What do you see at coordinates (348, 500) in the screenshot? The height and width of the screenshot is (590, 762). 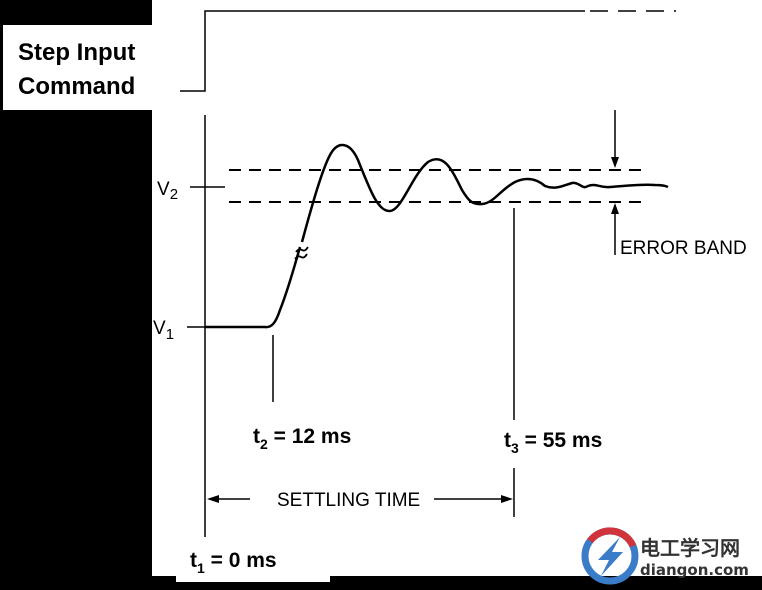 I see `settling-time-label: SETTLING TIME` at bounding box center [348, 500].